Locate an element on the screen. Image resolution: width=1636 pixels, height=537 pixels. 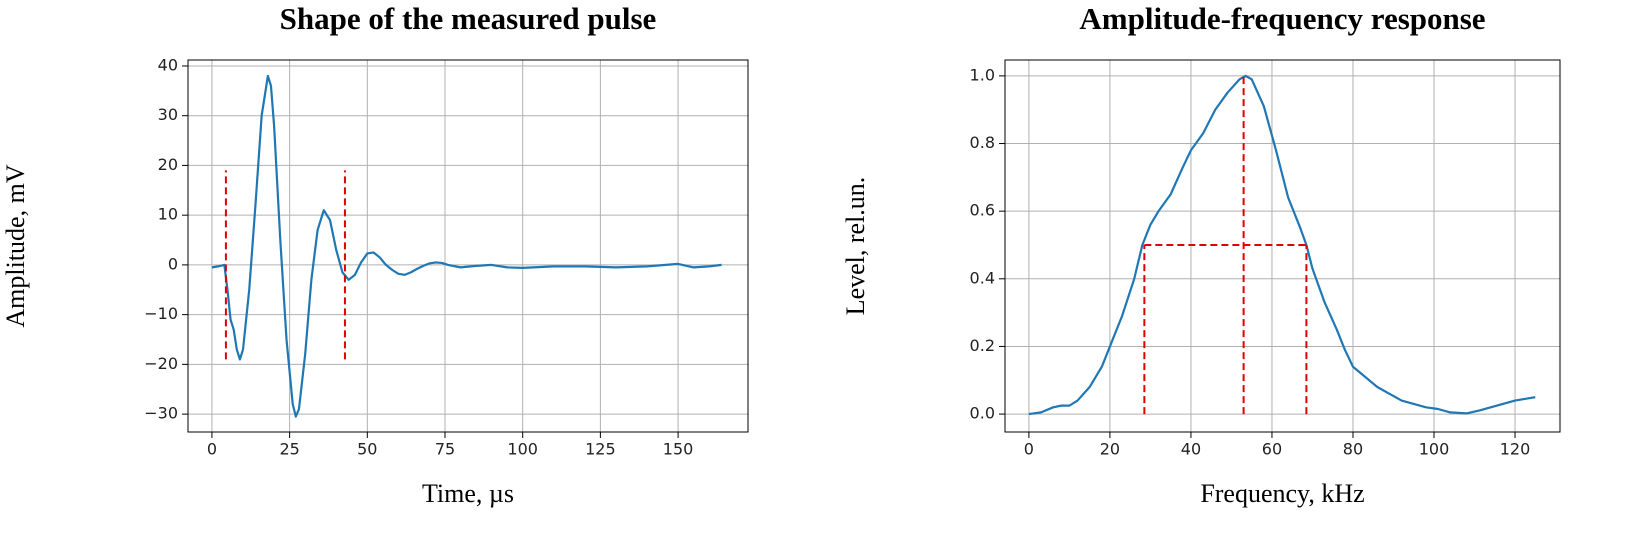
y-tick-label: 0.0 is located at coordinates (982, 413).